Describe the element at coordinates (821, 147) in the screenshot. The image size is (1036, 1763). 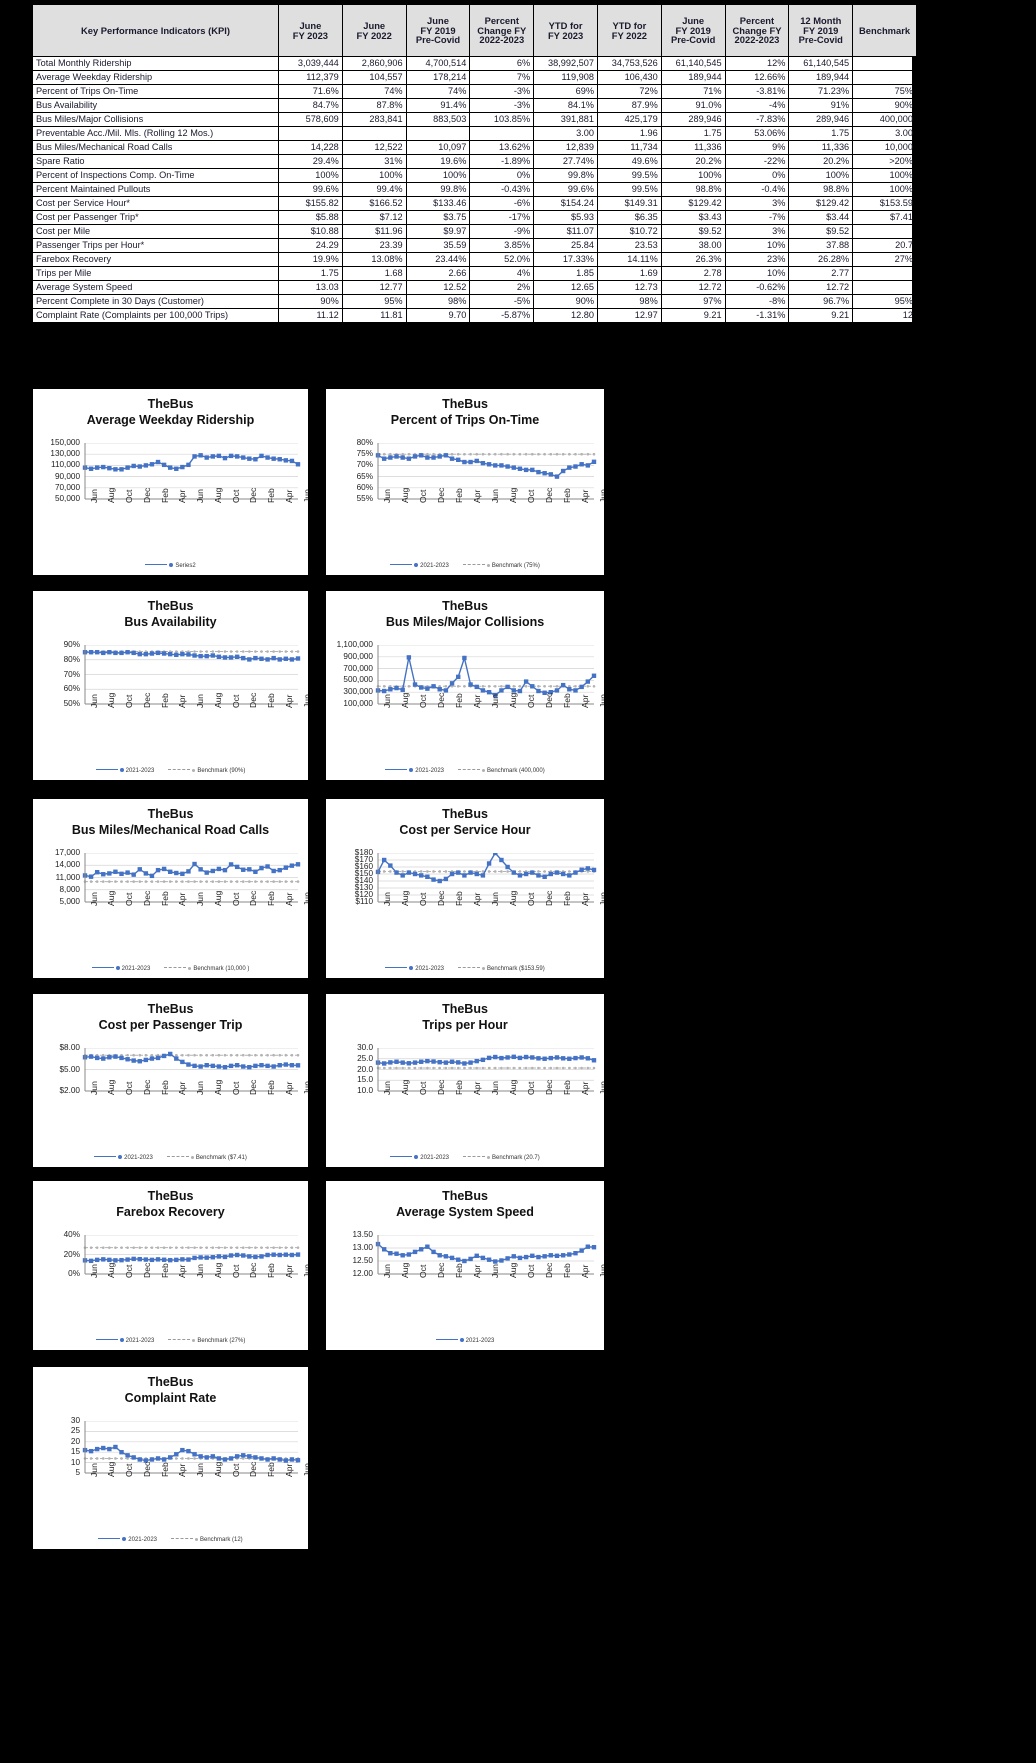
I see `kpi-value-cell: 11,336` at that location.